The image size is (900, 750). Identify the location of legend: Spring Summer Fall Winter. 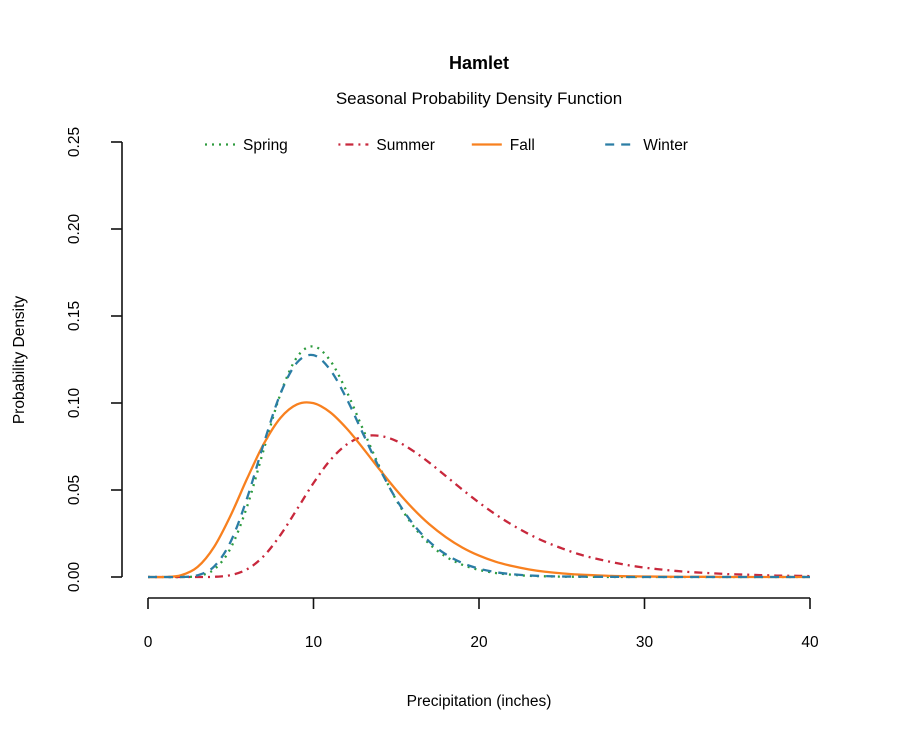
(446, 145).